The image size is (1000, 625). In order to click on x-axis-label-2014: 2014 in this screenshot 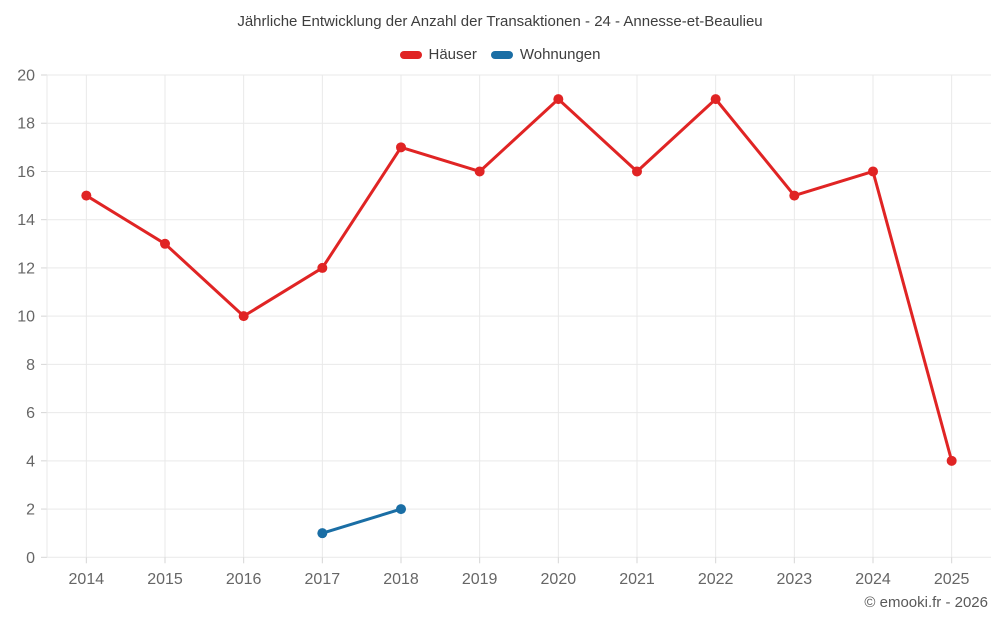, I will do `click(87, 579)`.